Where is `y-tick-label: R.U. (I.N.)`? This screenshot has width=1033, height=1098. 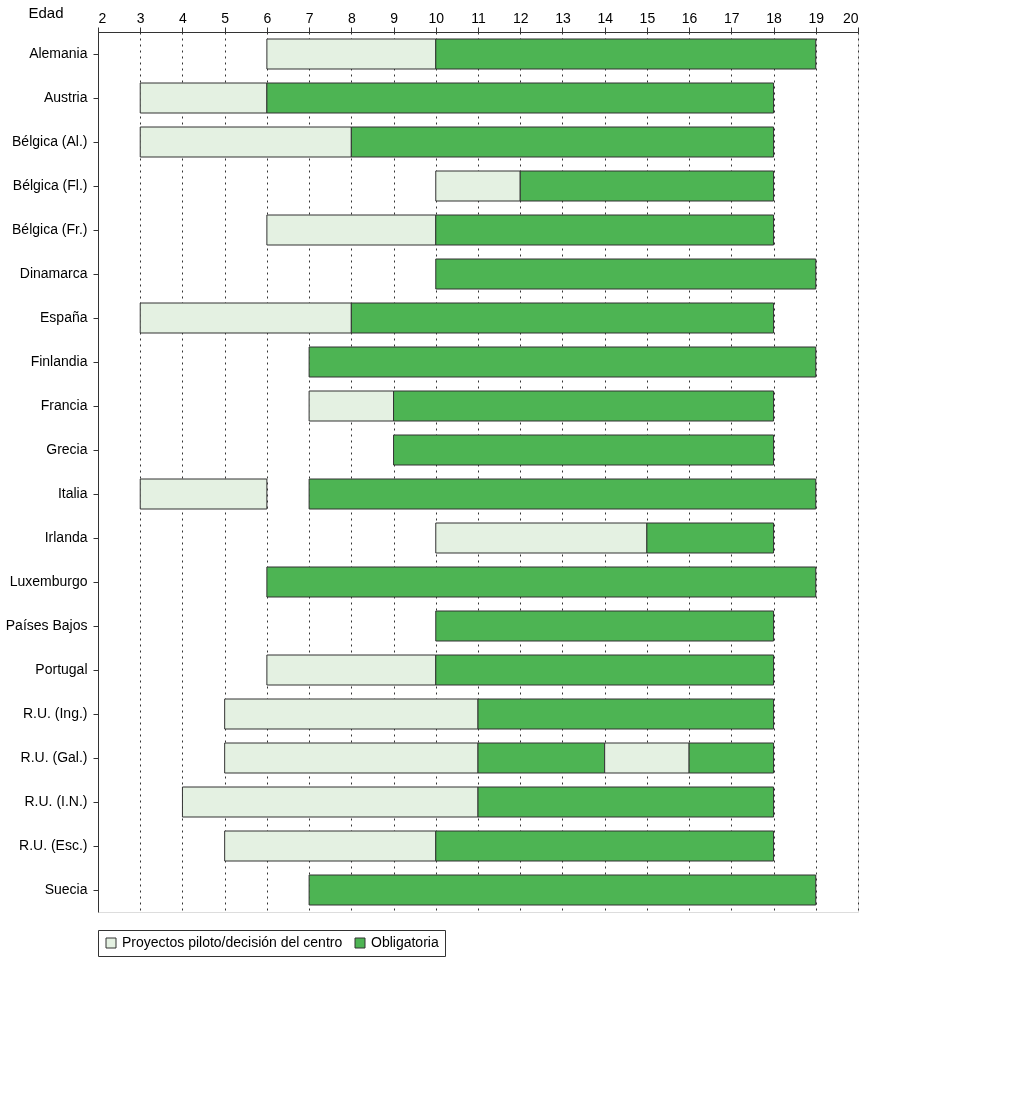
y-tick-label: R.U. (I.N.) is located at coordinates (56, 801).